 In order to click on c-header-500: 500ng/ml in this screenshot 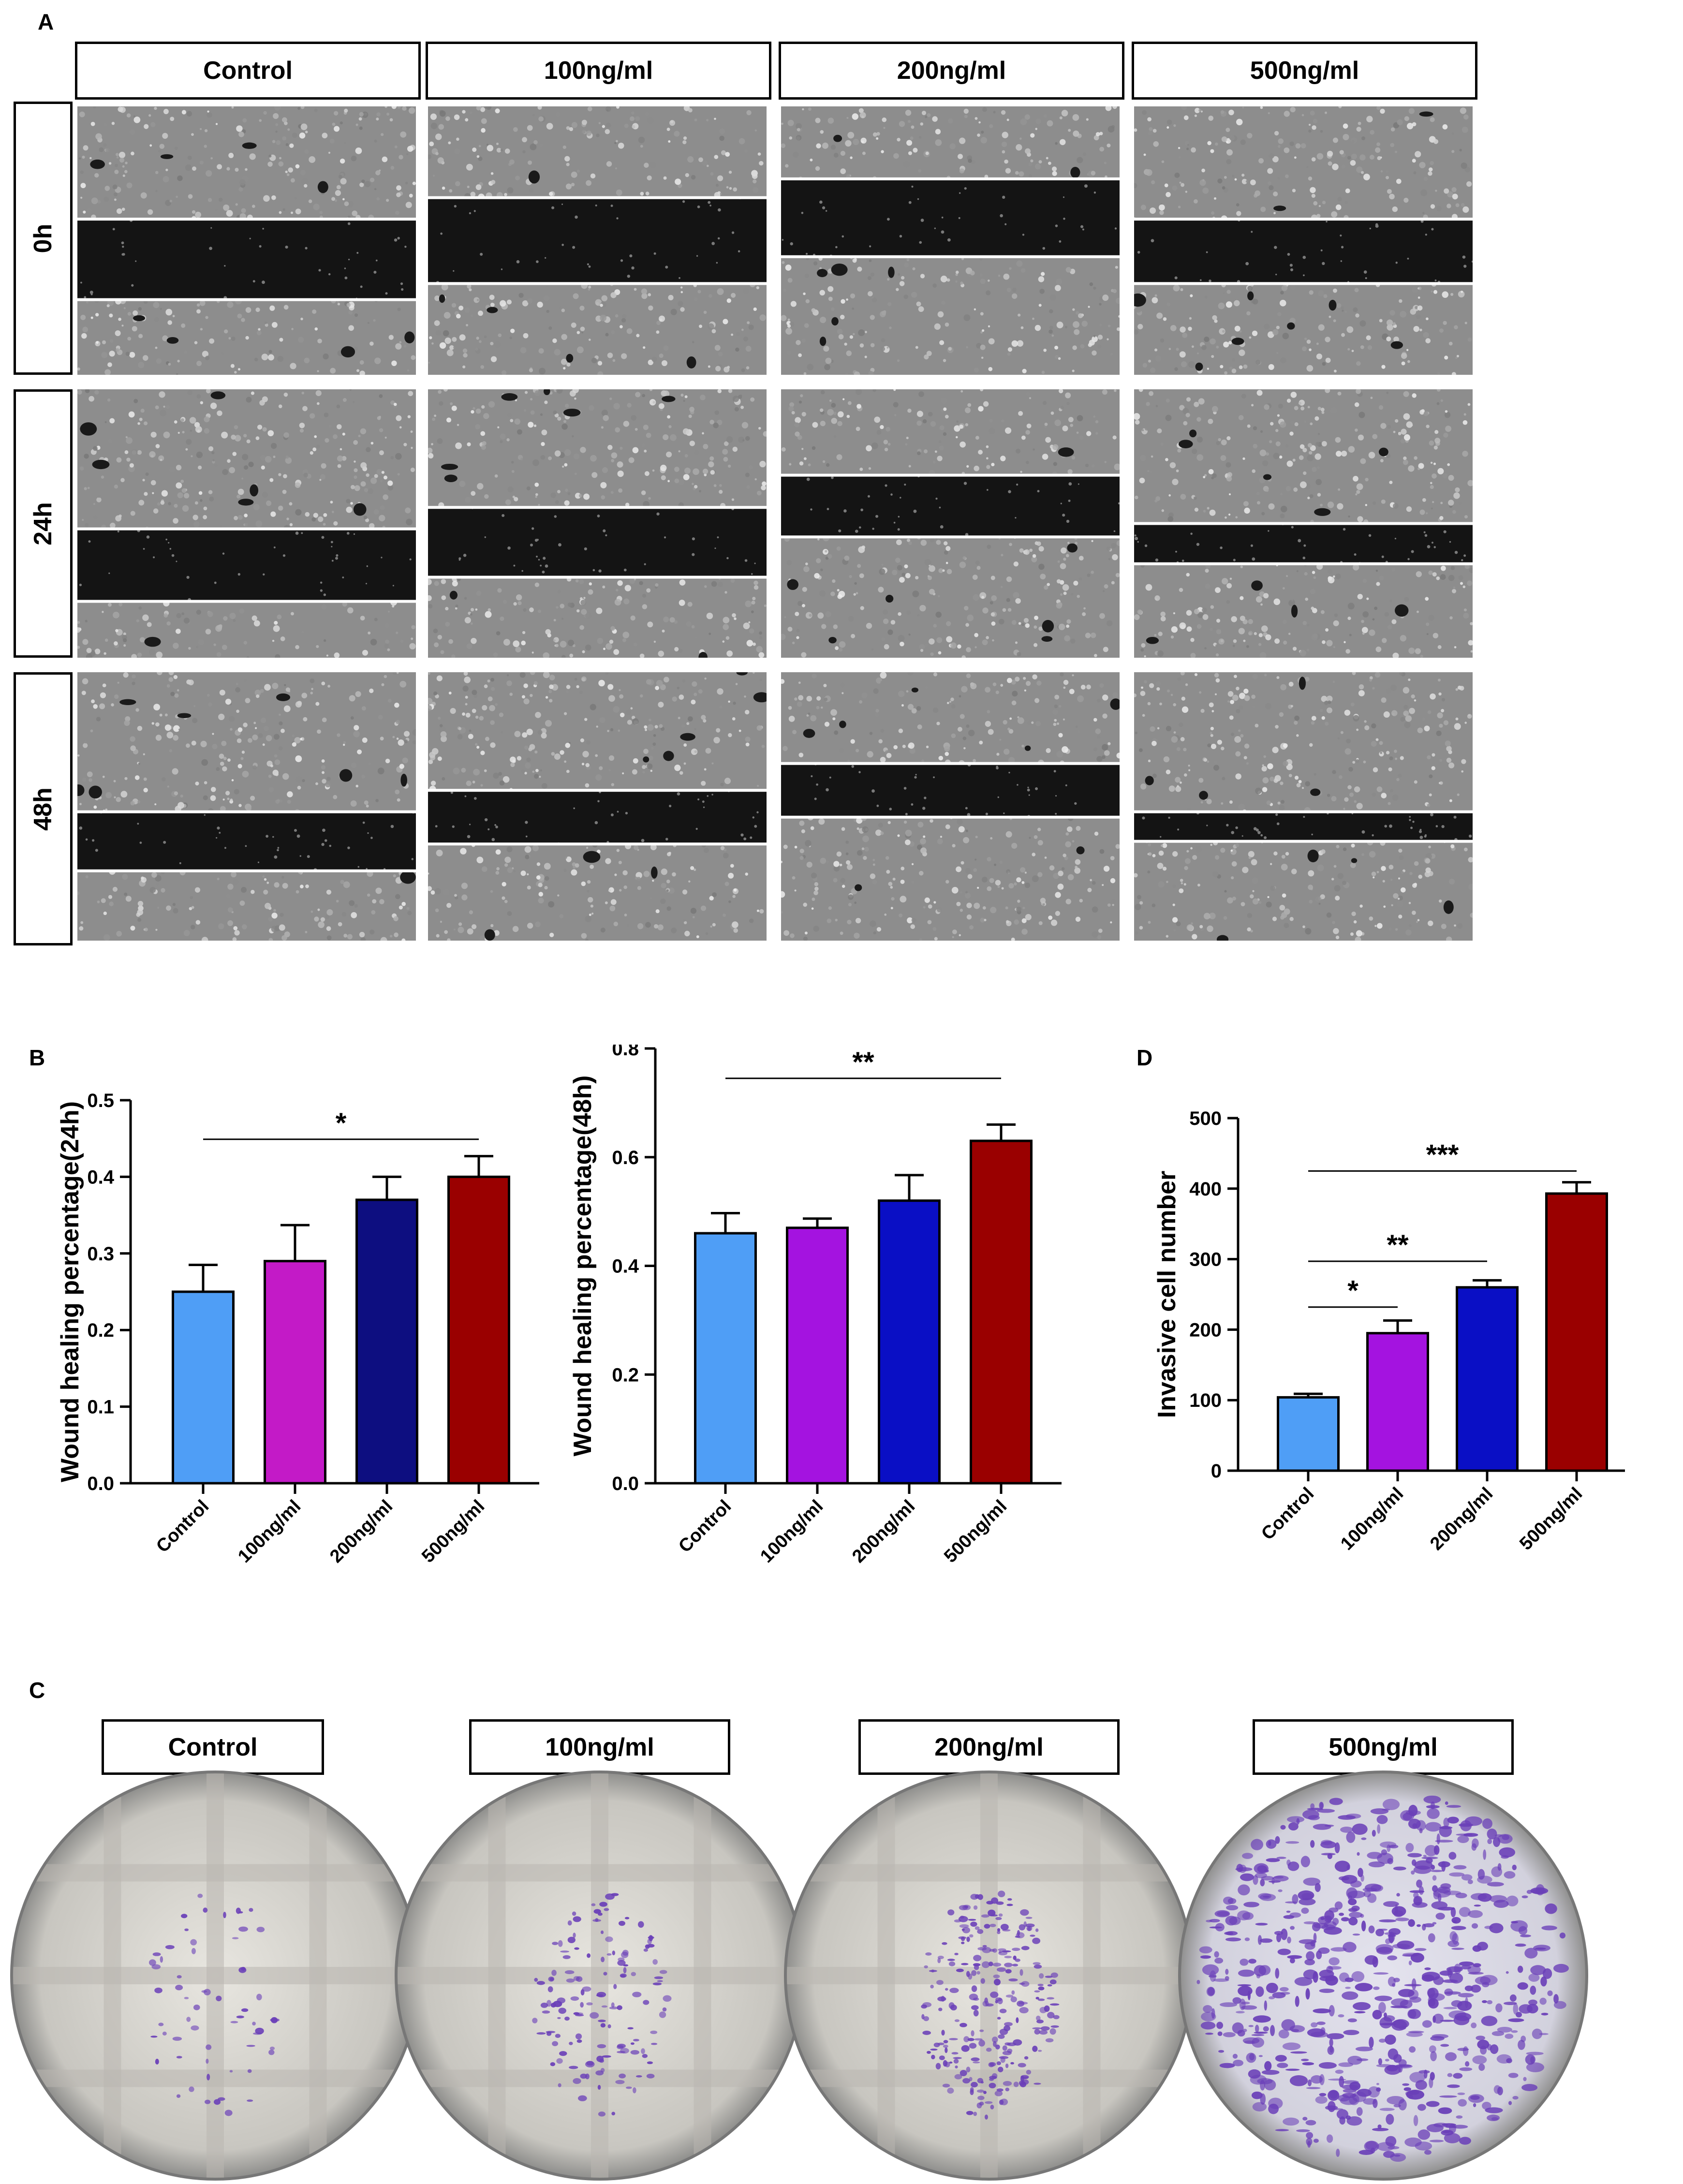, I will do `click(1383, 1747)`.